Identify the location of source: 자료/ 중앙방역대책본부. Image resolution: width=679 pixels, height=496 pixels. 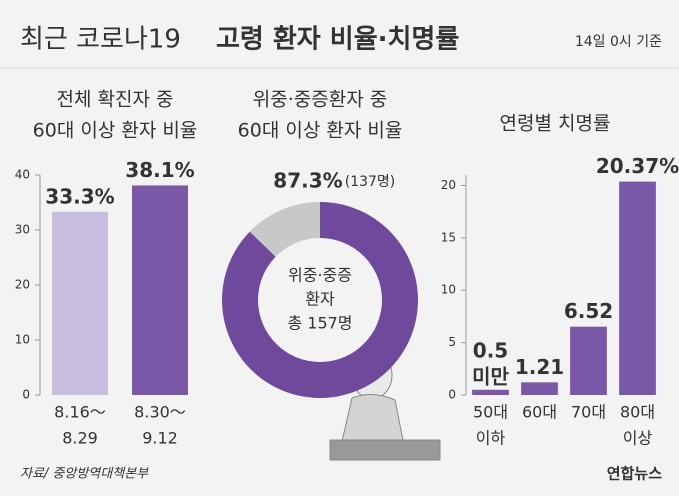
(84, 474).